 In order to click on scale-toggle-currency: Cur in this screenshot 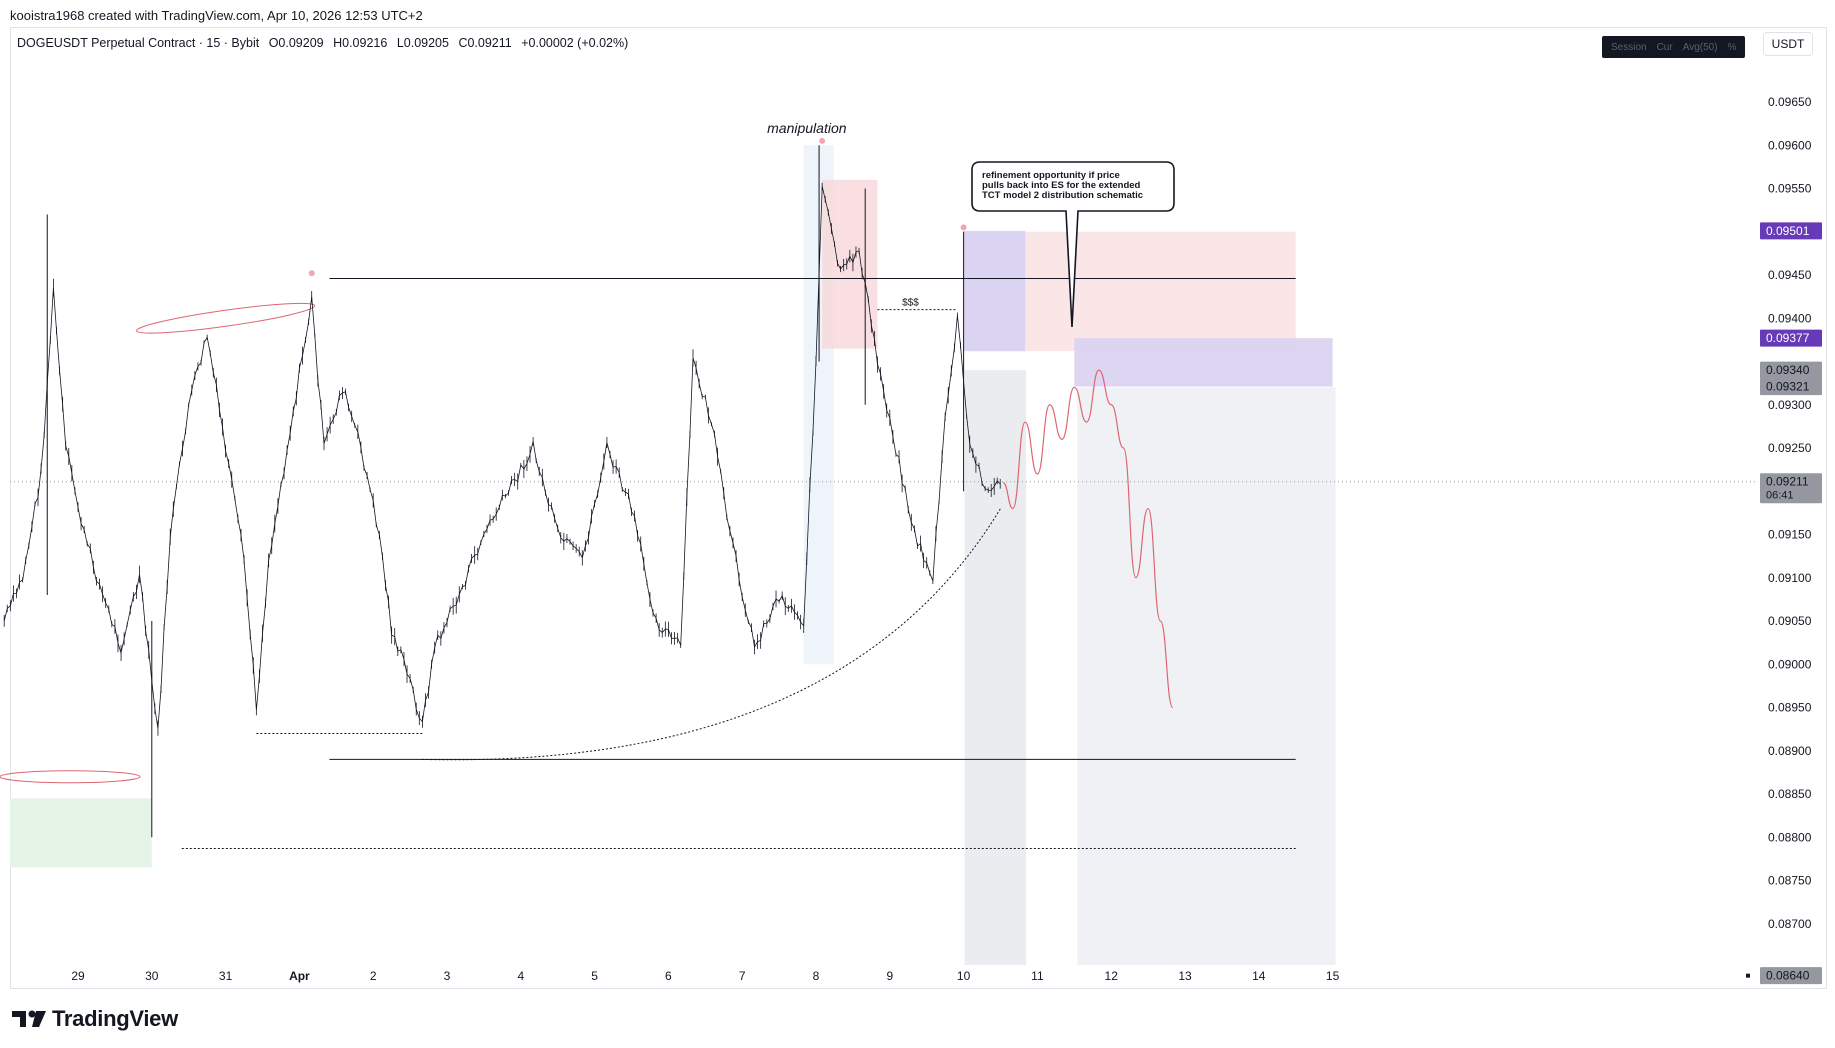, I will do `click(1664, 47)`.